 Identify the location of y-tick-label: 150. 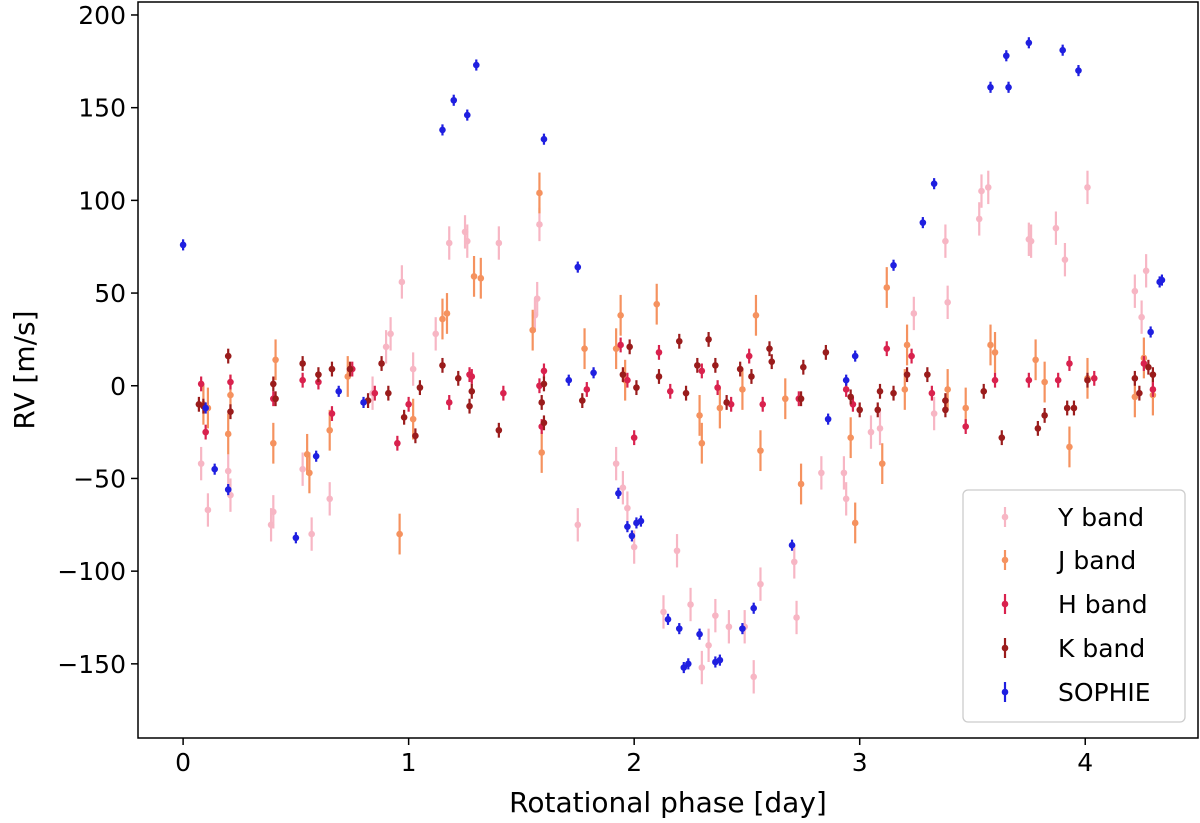
(102, 108).